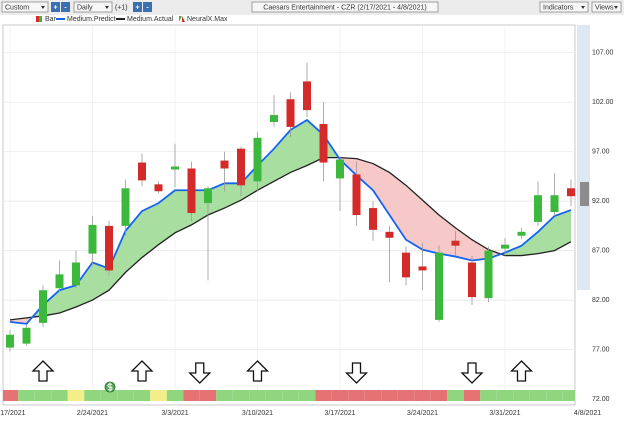 This screenshot has width=624, height=421. What do you see at coordinates (584, 194) in the screenshot?
I see `last-price-box` at bounding box center [584, 194].